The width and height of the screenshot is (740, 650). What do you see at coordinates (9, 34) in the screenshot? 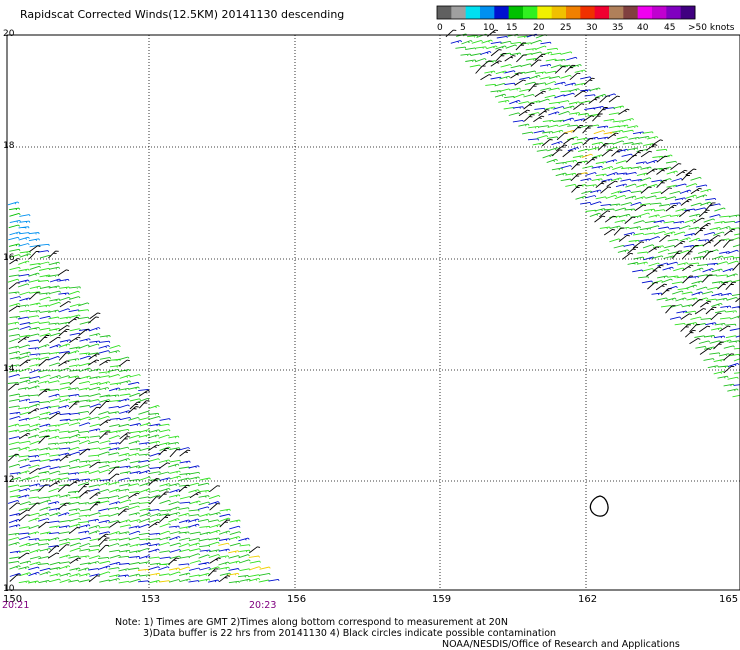
I see `lat-label: 20` at bounding box center [9, 34].